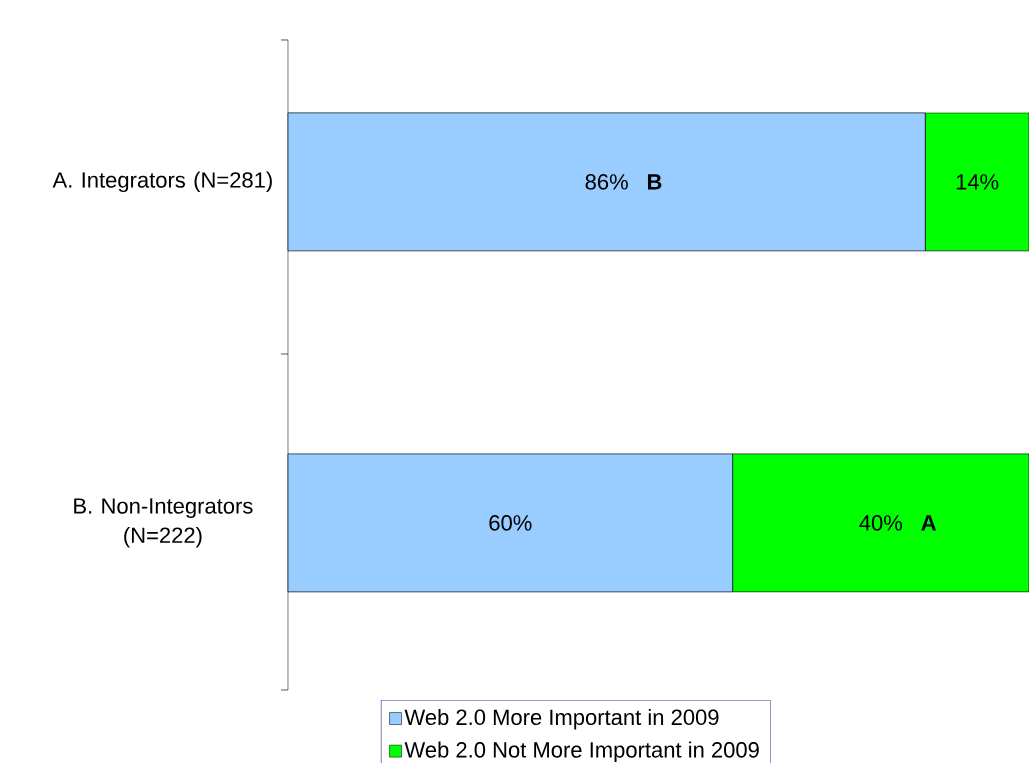 Image resolution: width=1029 pixels, height=763 pixels. Describe the element at coordinates (928, 523) in the screenshot. I see `annotation: A` at that location.